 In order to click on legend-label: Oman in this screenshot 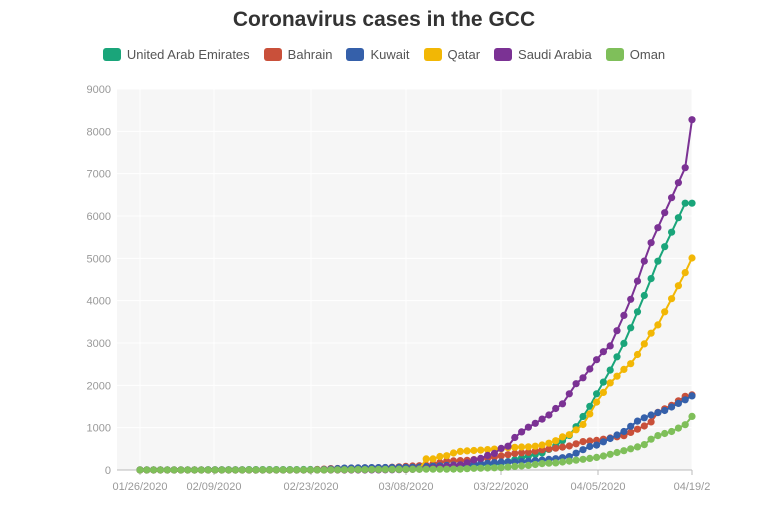, I will do `click(647, 54)`.